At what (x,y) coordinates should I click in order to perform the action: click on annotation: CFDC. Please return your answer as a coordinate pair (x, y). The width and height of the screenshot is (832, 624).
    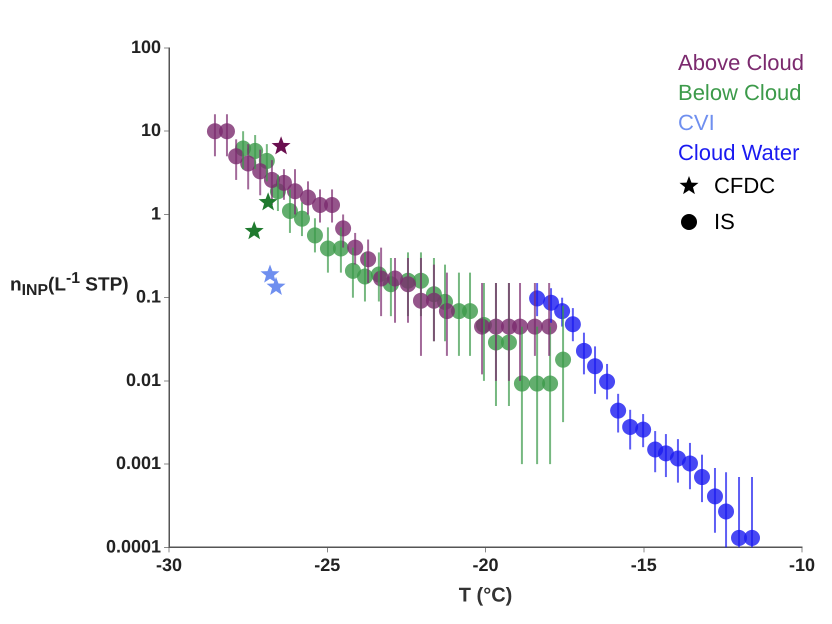
    Looking at the image, I should click on (745, 186).